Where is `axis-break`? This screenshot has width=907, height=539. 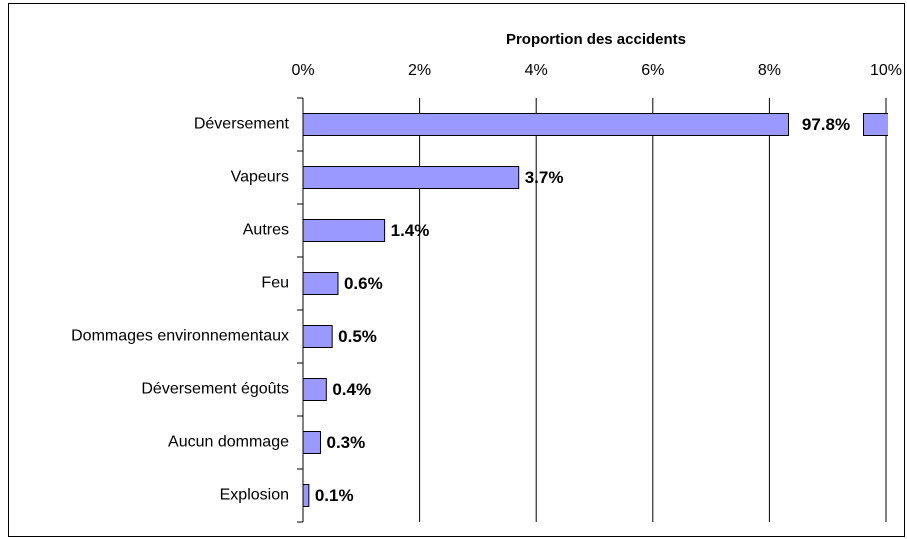
axis-break is located at coordinates (826, 124).